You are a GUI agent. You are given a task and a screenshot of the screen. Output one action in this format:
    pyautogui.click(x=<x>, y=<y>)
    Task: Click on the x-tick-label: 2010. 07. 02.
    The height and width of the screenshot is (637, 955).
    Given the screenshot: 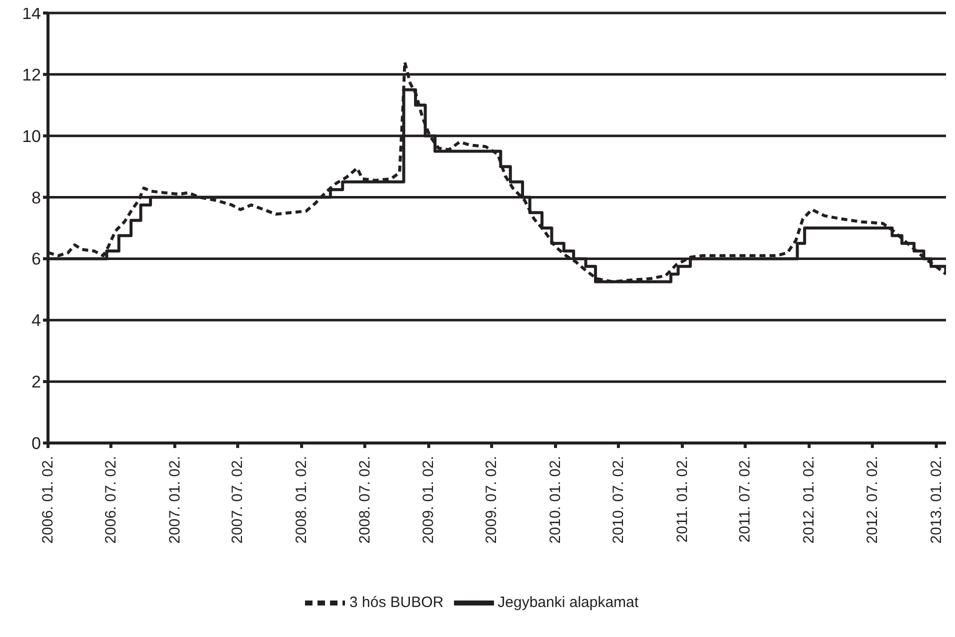 What is the action you would take?
    pyautogui.click(x=618, y=500)
    